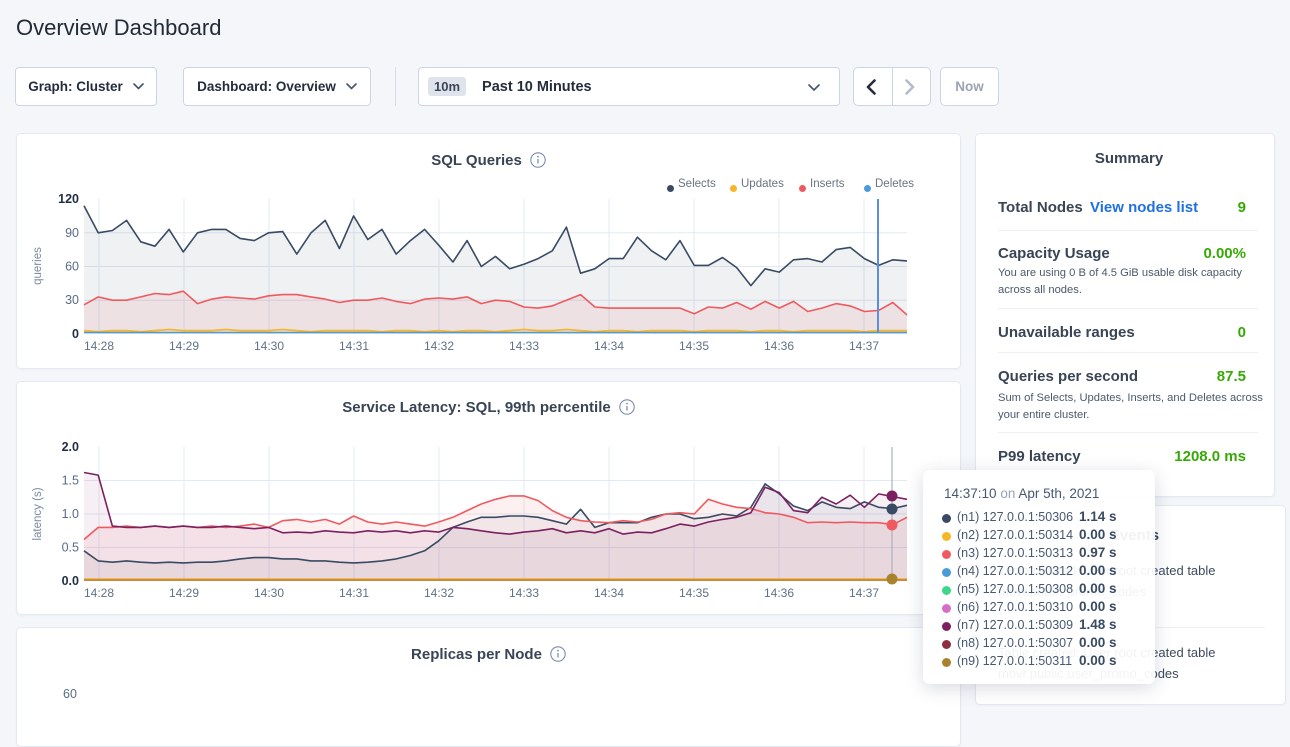 The height and width of the screenshot is (747, 1290). Describe the element at coordinates (75, 334) in the screenshot. I see `svg-text: 0` at that location.